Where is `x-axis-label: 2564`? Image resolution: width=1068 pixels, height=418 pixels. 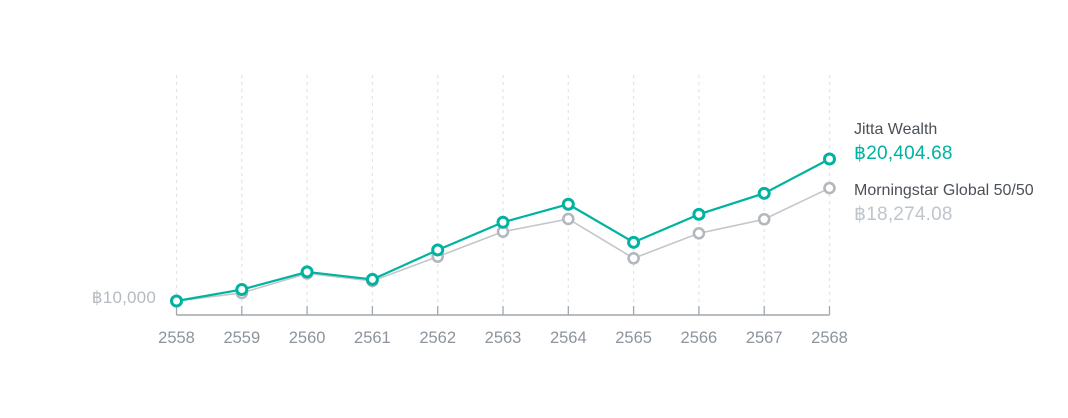 x-axis-label: 2564 is located at coordinates (568, 338).